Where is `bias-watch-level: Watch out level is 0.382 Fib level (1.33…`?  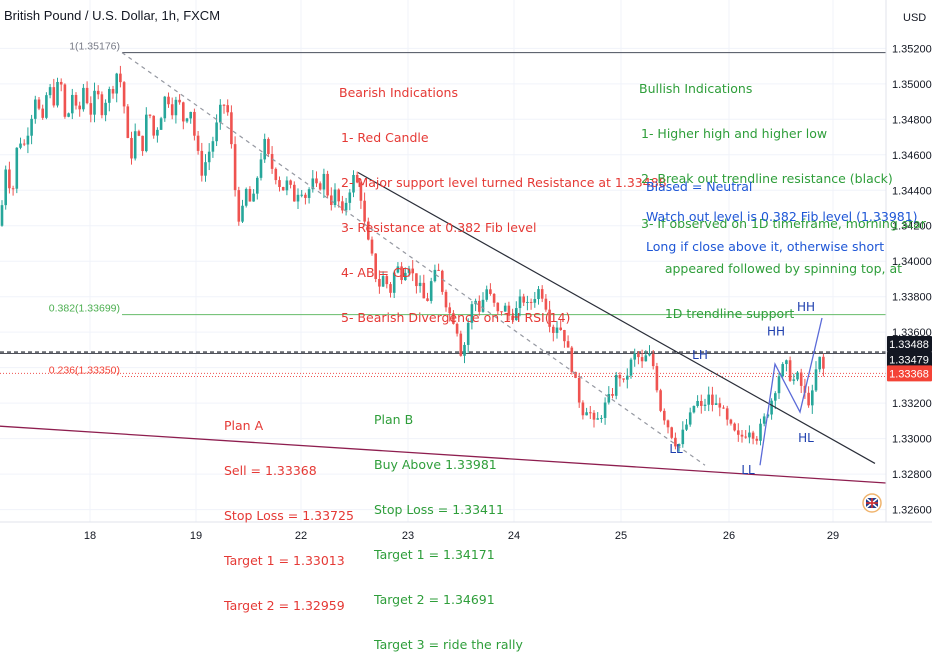
bias-watch-level: Watch out level is 0.382 Fib level (1.33… is located at coordinates (782, 216).